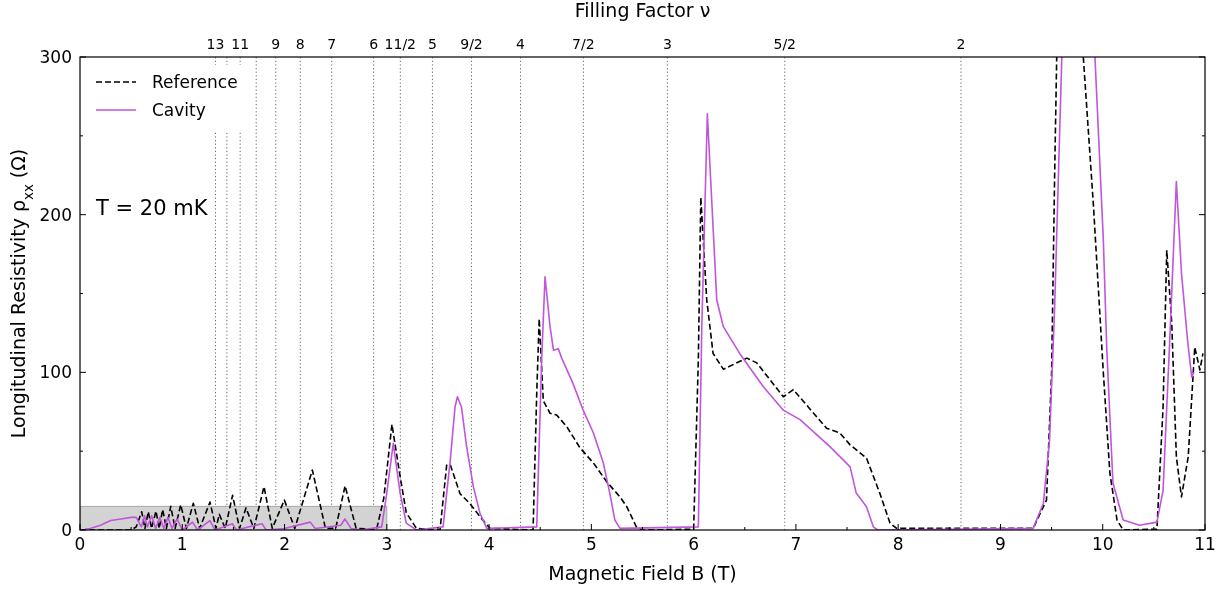 This screenshot has height=592, width=1229. What do you see at coordinates (583, 44) in the screenshot?
I see `annotation: 7/2` at bounding box center [583, 44].